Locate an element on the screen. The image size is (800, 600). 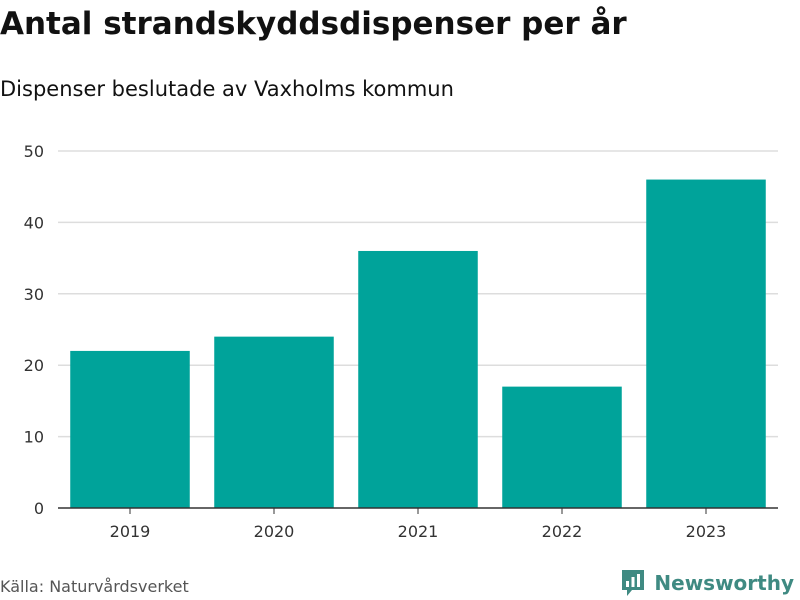
x-tick-label: 2023 is located at coordinates (706, 531).